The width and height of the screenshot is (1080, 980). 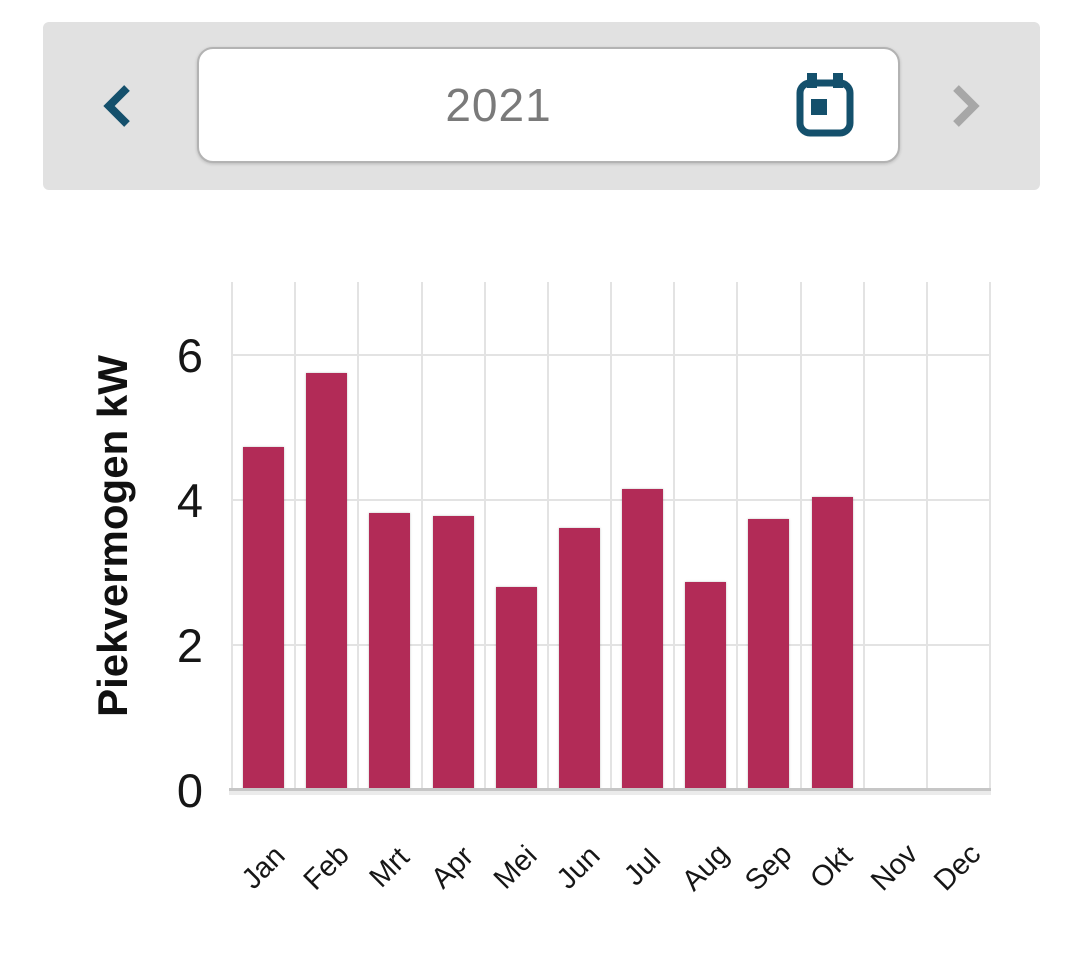 I want to click on previous-year-button, so click(x=117, y=106).